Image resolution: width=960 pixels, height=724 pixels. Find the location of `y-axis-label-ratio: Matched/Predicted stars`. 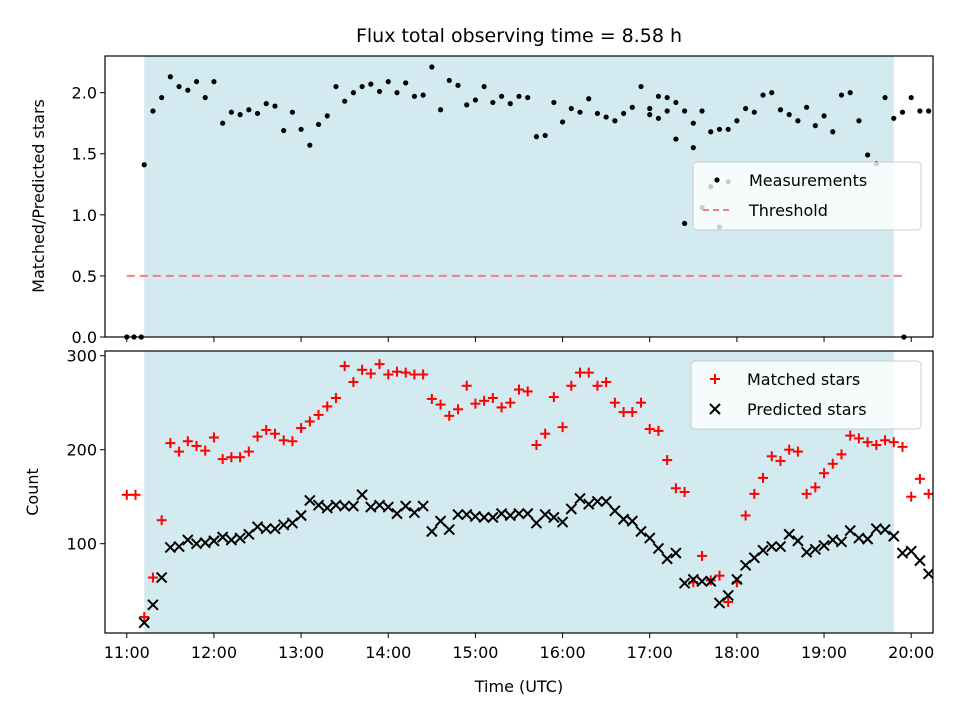

y-axis-label-ratio: Matched/Predicted stars is located at coordinates (38, 196).